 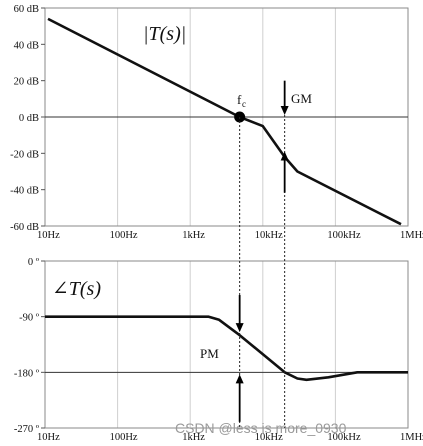 What do you see at coordinates (24, 227) in the screenshot?
I see `mag-y-tick-label: -60 dB` at bounding box center [24, 227].